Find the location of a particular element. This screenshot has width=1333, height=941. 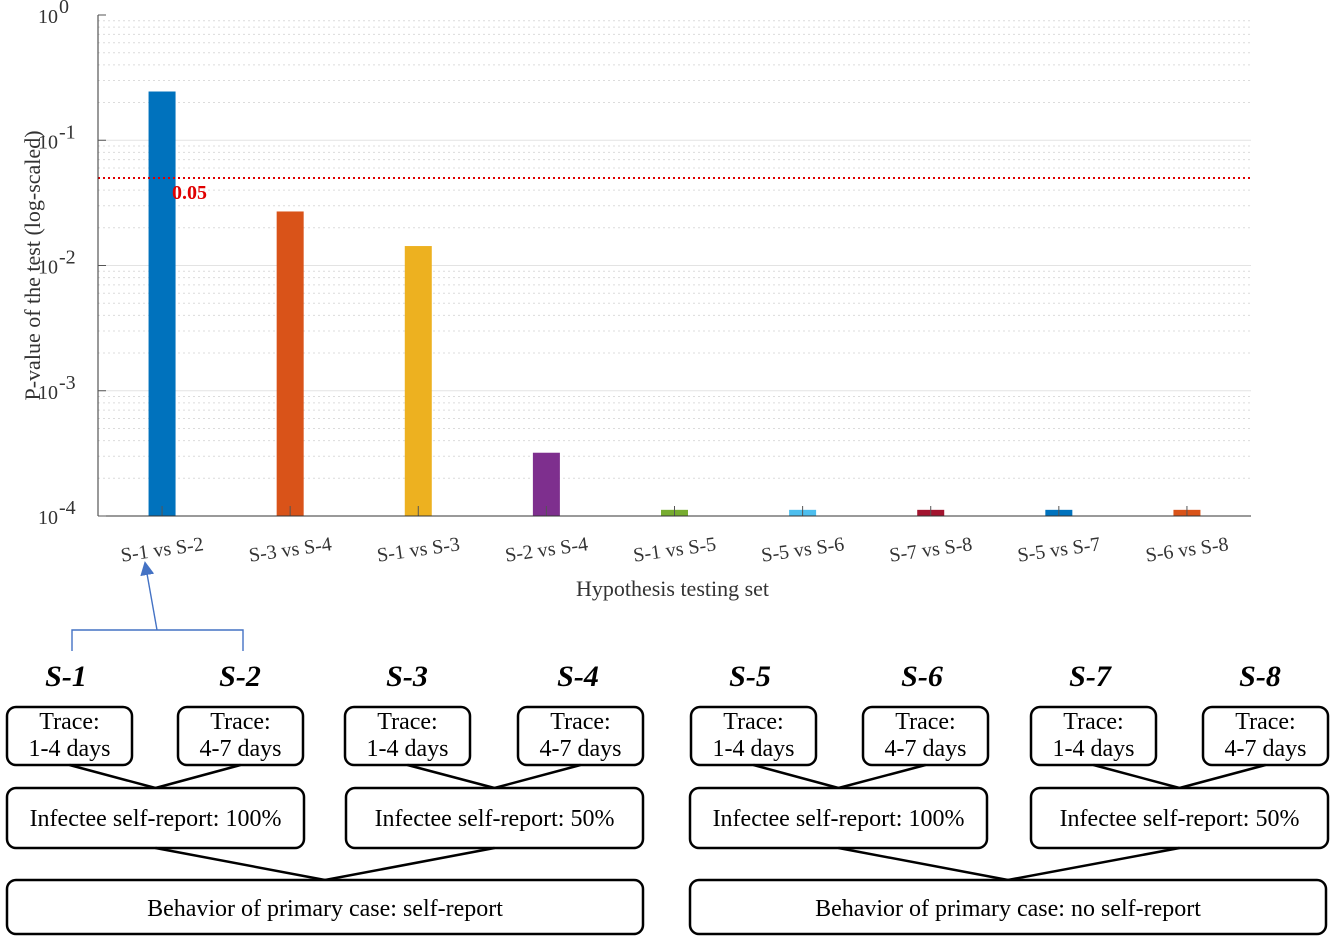

y-tick-exponent: -4 is located at coordinates (67, 508).